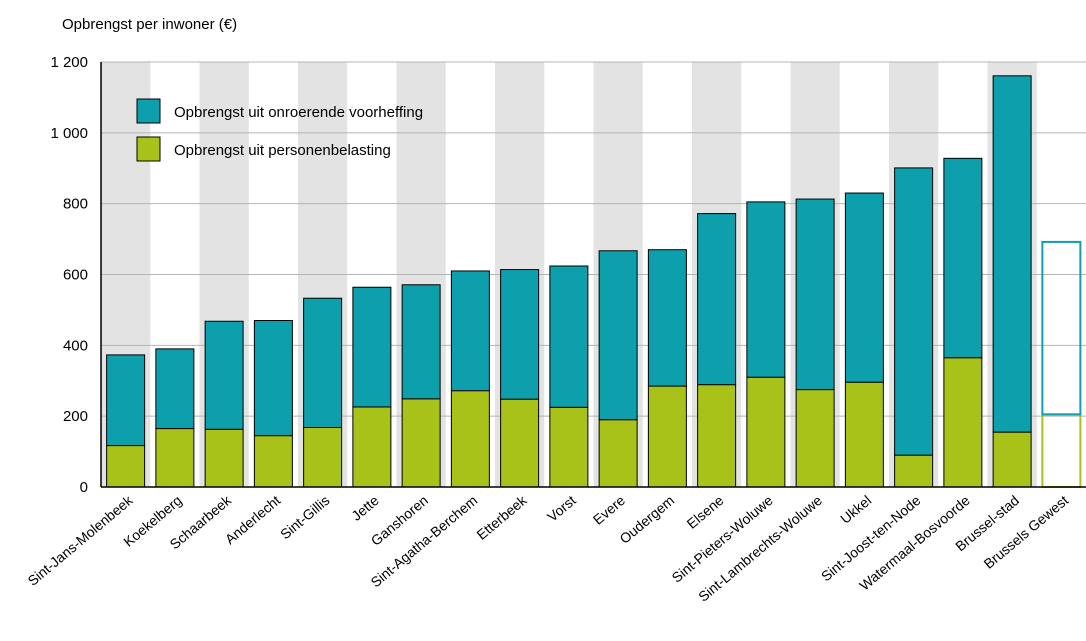 This screenshot has height=641, width=1086. What do you see at coordinates (148, 111) in the screenshot?
I see `legend-swatch-onroerende-voorheffing` at bounding box center [148, 111].